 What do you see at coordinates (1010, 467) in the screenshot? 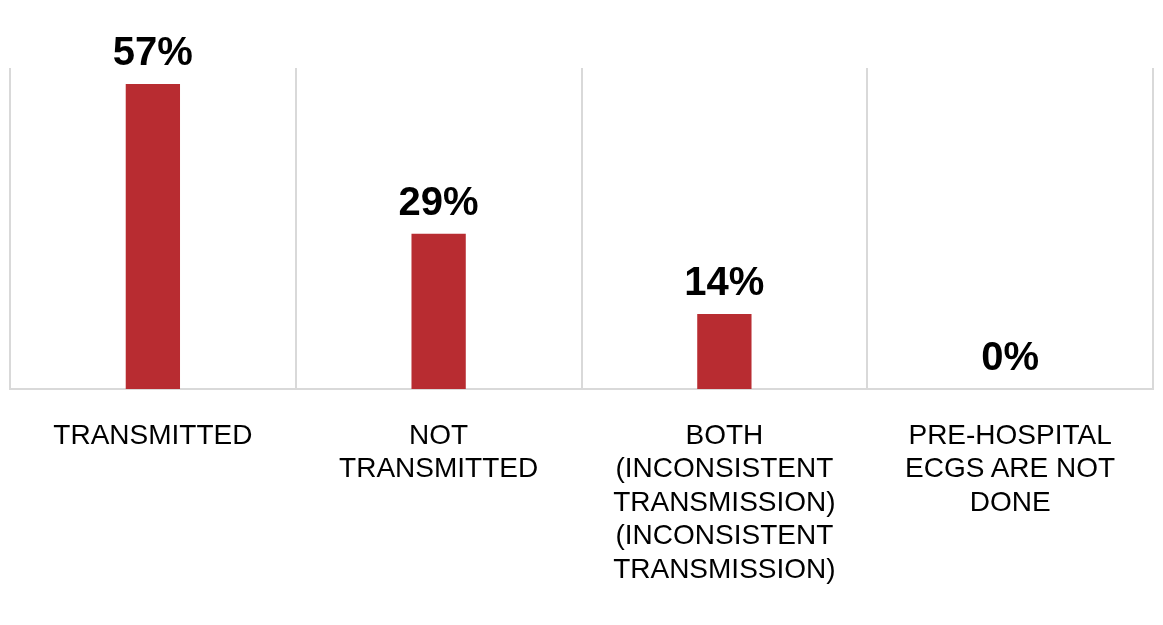
I see `x-tick-label: PRE-HOSPITAL ECGS ARE NOT DONE` at bounding box center [1010, 467].